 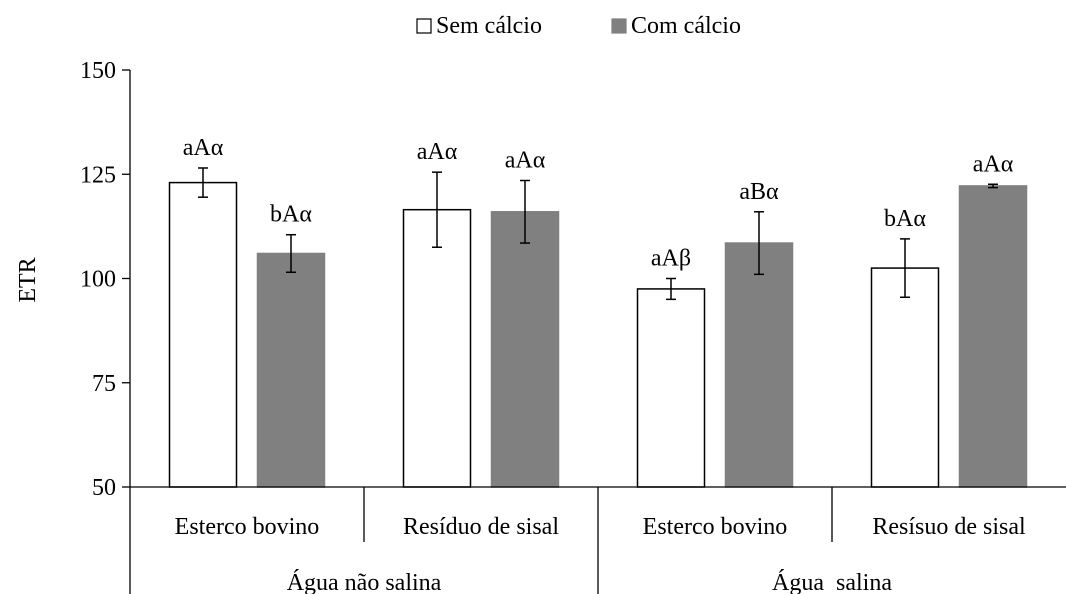 I want to click on legend-swatch-sem-calcio, so click(x=424, y=26).